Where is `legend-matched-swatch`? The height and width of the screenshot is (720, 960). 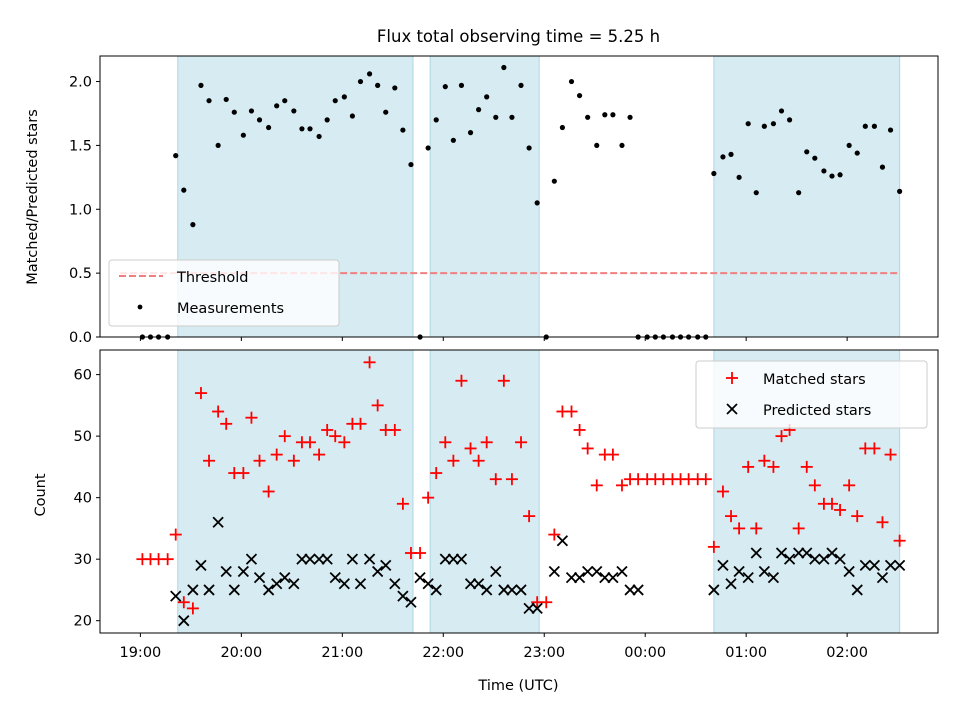
legend-matched-swatch is located at coordinates (732, 378).